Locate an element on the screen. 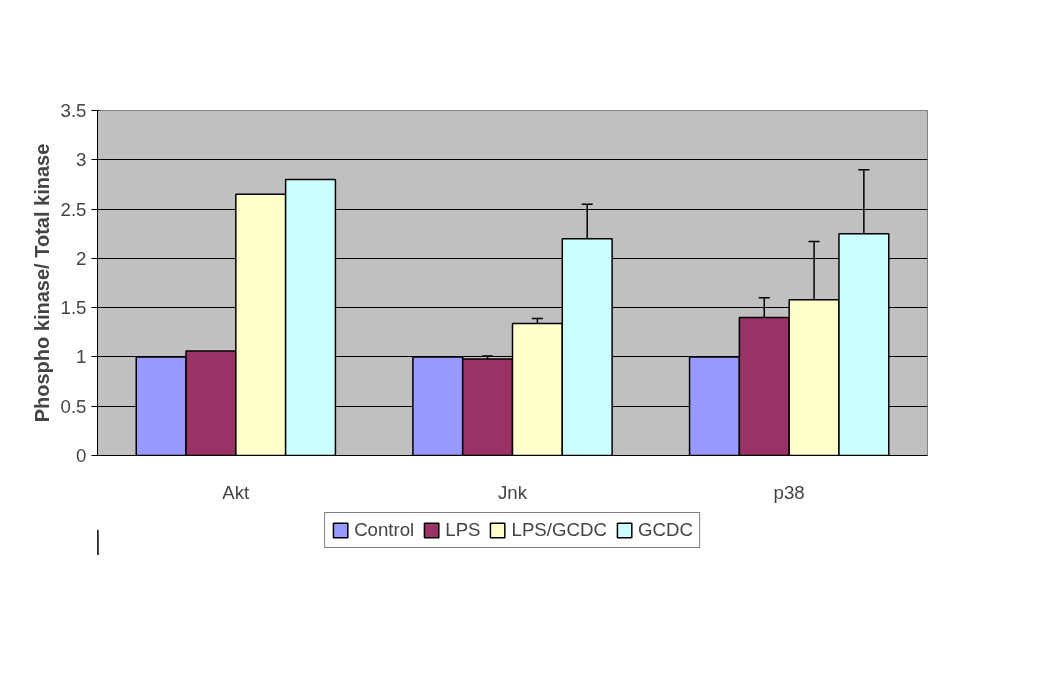 This screenshot has width=1056, height=676. y-tick-label: 3 is located at coordinates (81, 160).